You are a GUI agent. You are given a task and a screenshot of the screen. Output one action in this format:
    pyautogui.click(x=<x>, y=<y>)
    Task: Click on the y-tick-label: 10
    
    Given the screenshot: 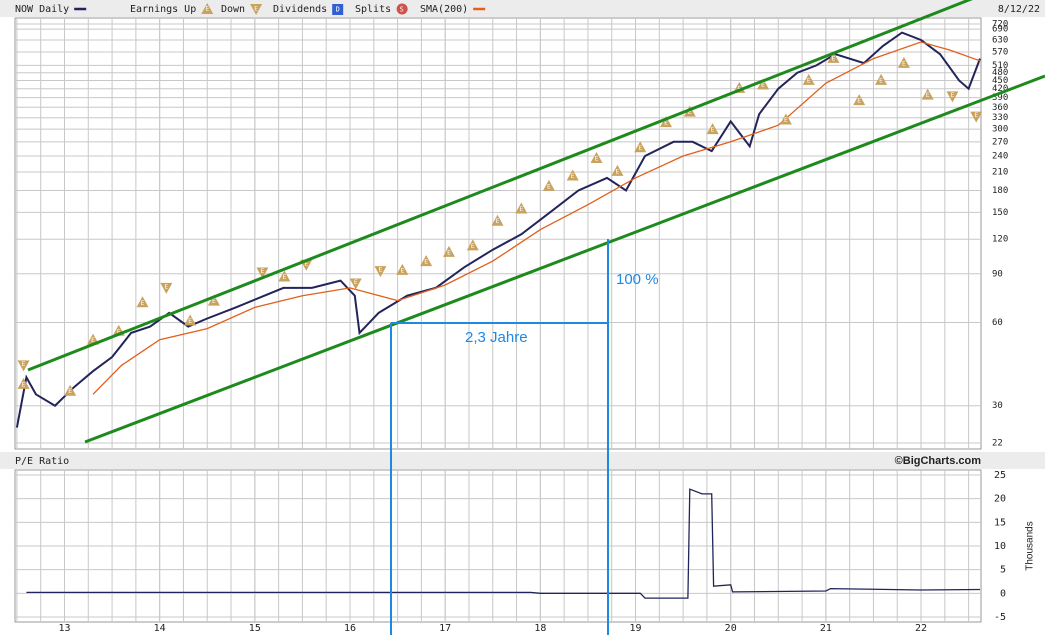 What is the action you would take?
    pyautogui.click(x=1000, y=546)
    